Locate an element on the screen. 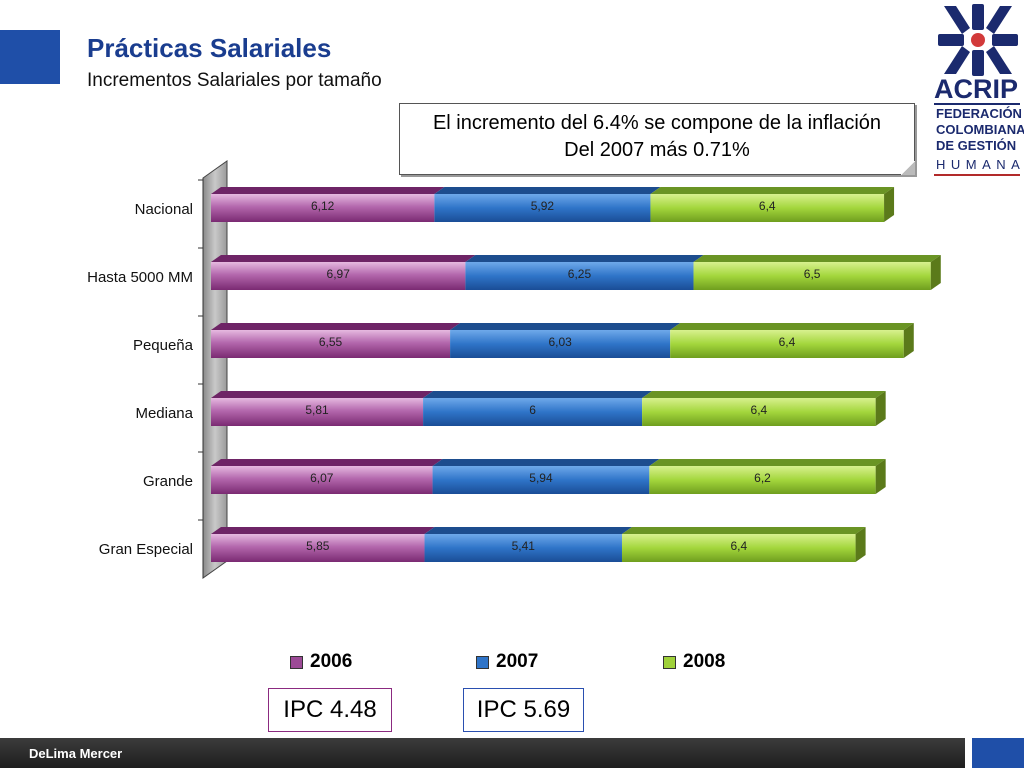 This screenshot has width=1024, height=768. logo-underline is located at coordinates (977, 175).